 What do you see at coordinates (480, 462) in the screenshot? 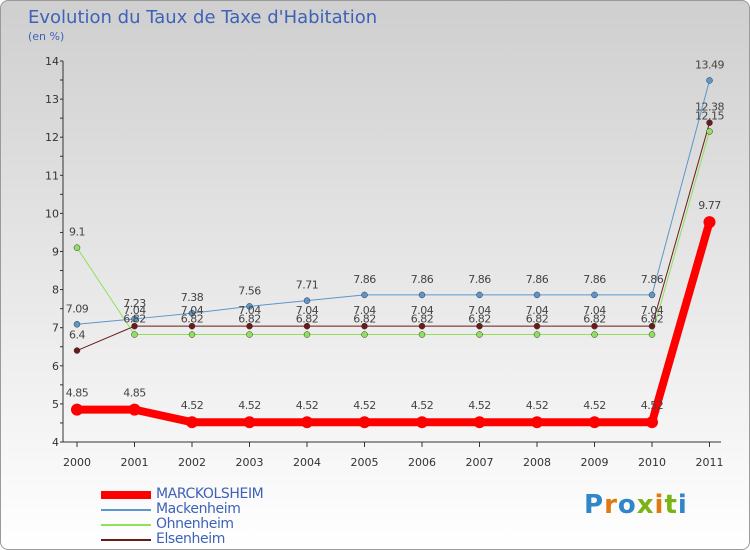
I see `x-tick-label: 2007` at bounding box center [480, 462].